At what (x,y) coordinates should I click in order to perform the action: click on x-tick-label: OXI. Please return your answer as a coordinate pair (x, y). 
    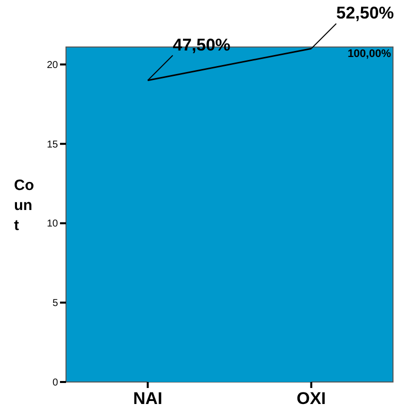
    Looking at the image, I should click on (311, 398).